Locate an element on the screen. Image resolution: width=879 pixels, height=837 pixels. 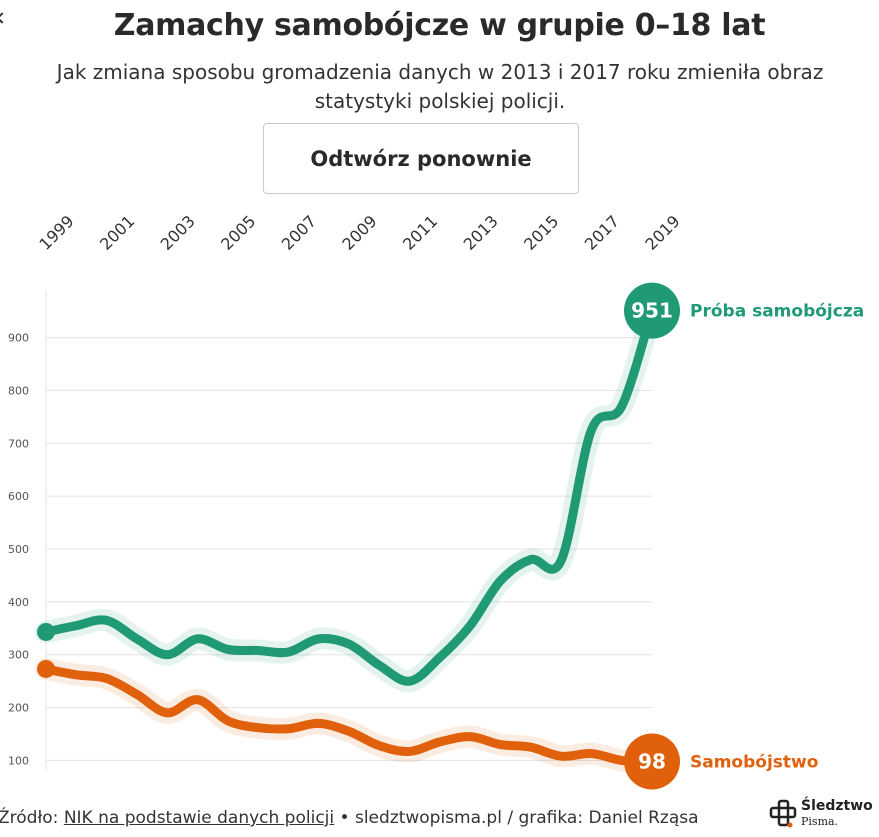
y-tick-label-600: 600 is located at coordinates (18, 496).